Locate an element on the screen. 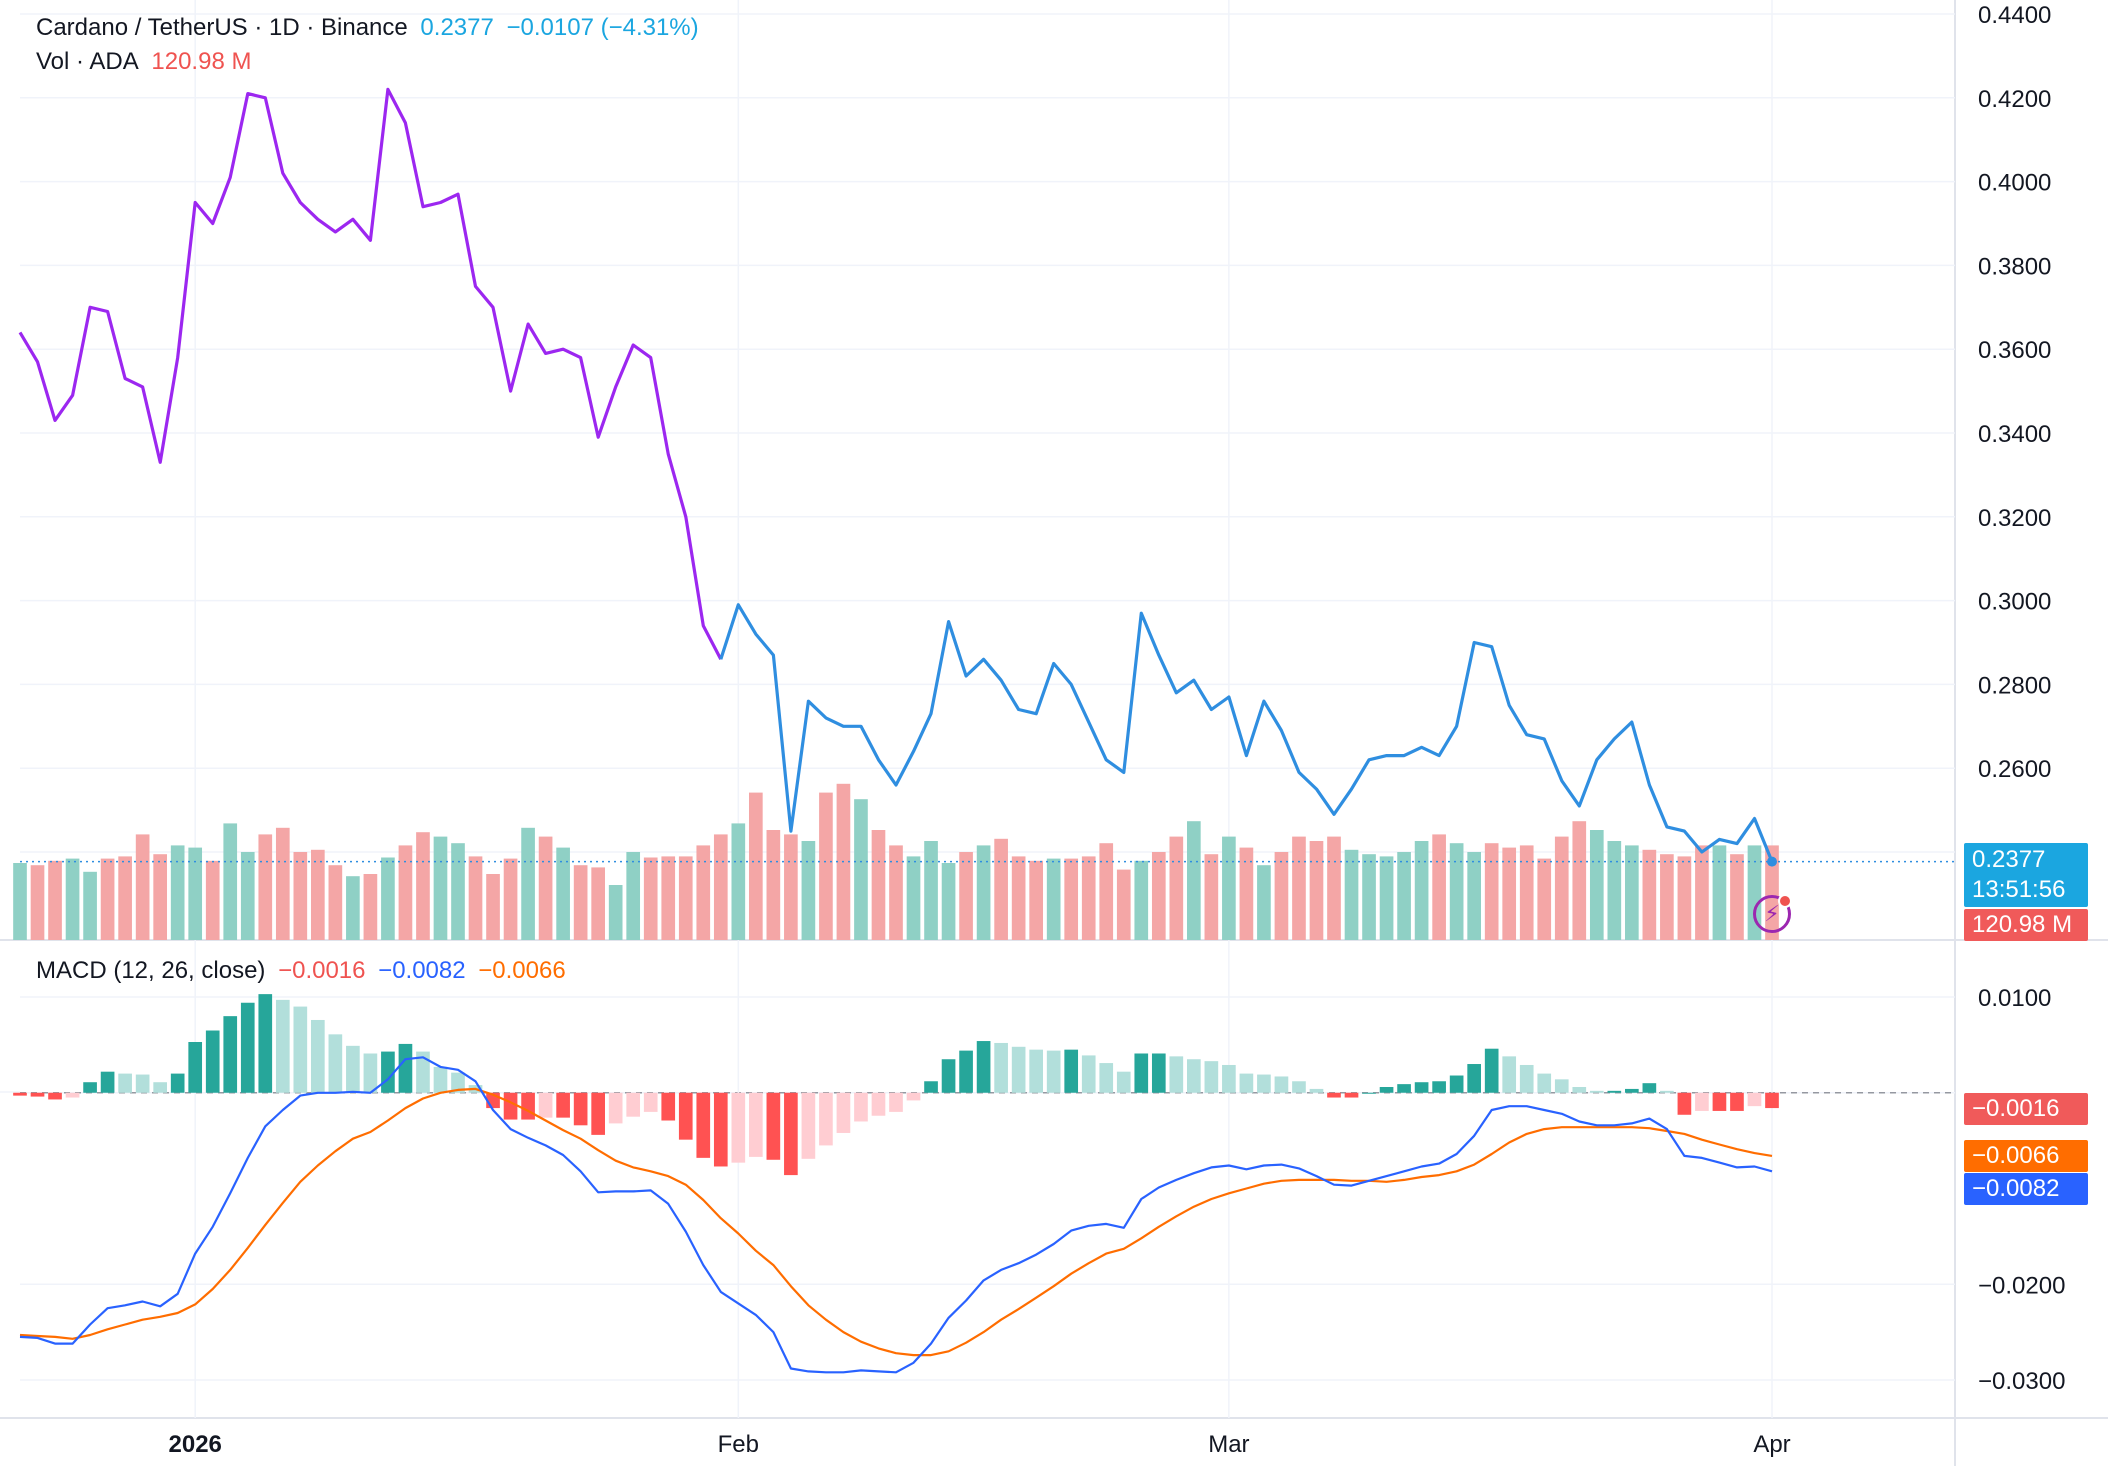 This screenshot has width=2108, height=1466. macd-label: MACD (12, 26, close) is located at coordinates (151, 970).